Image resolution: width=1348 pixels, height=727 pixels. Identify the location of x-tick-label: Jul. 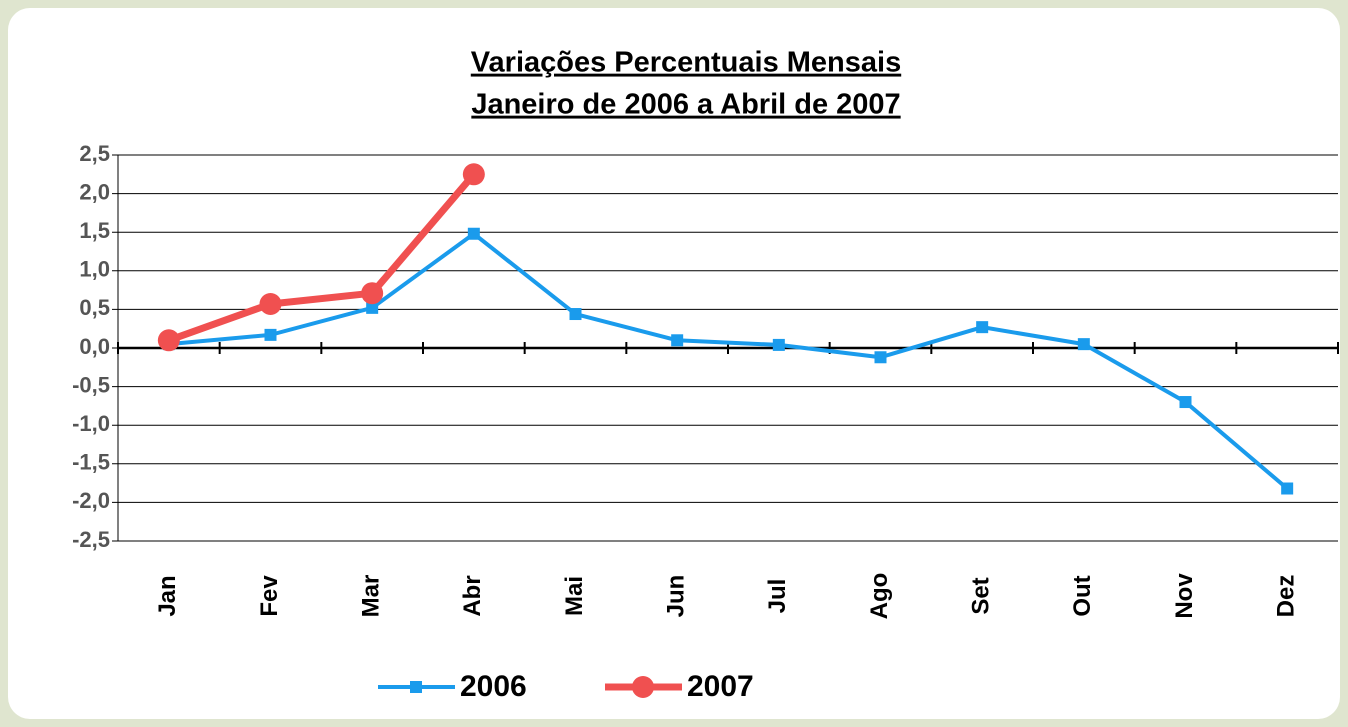
(777, 596).